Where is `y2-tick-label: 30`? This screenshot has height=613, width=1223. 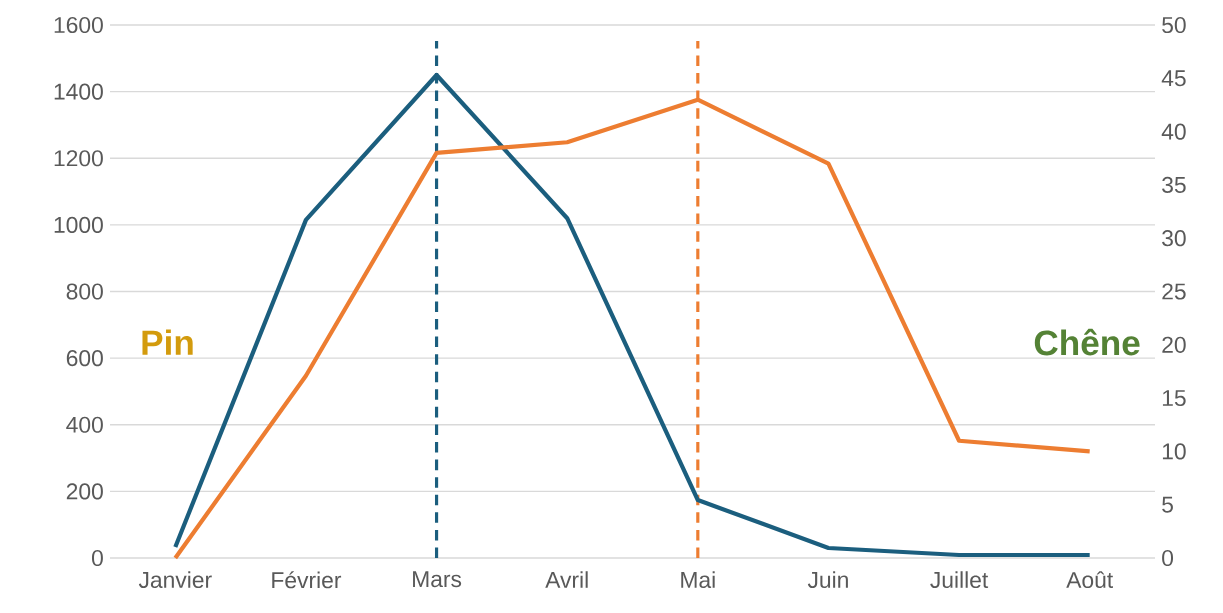 y2-tick-label: 30 is located at coordinates (1174, 238).